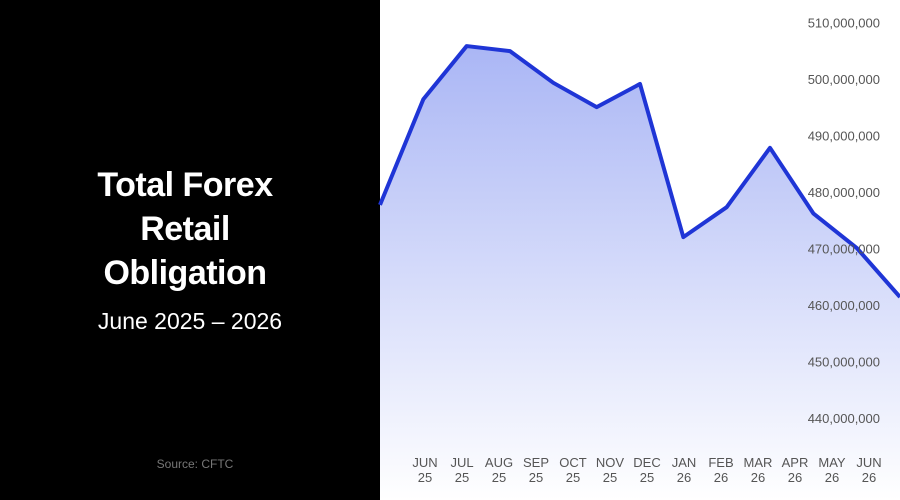 Image resolution: width=900 pixels, height=500 pixels. What do you see at coordinates (195, 464) in the screenshot?
I see `source-note: Source: CFTC` at bounding box center [195, 464].